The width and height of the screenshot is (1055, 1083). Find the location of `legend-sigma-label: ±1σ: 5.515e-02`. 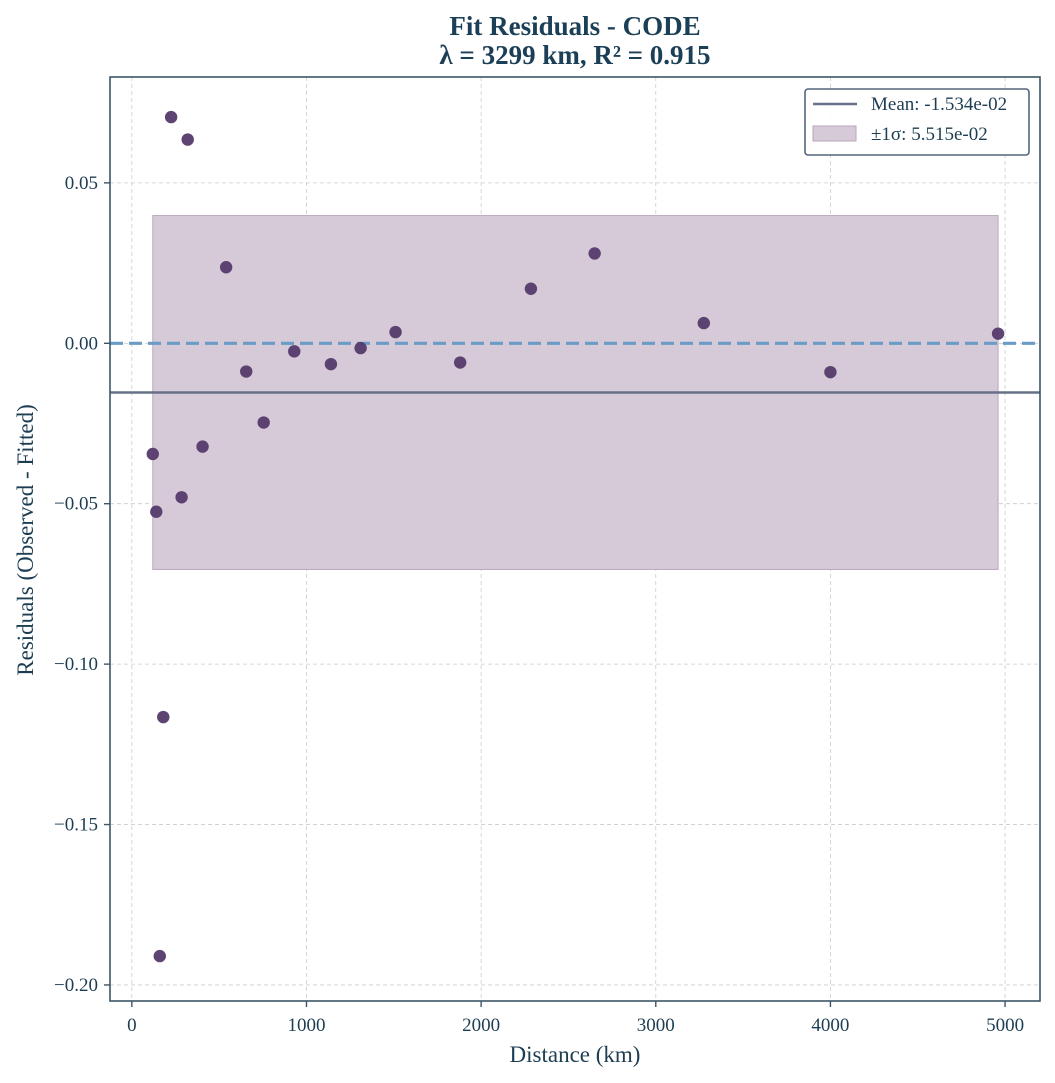

legend-sigma-label: ±1σ: 5.515e-02 is located at coordinates (929, 134).